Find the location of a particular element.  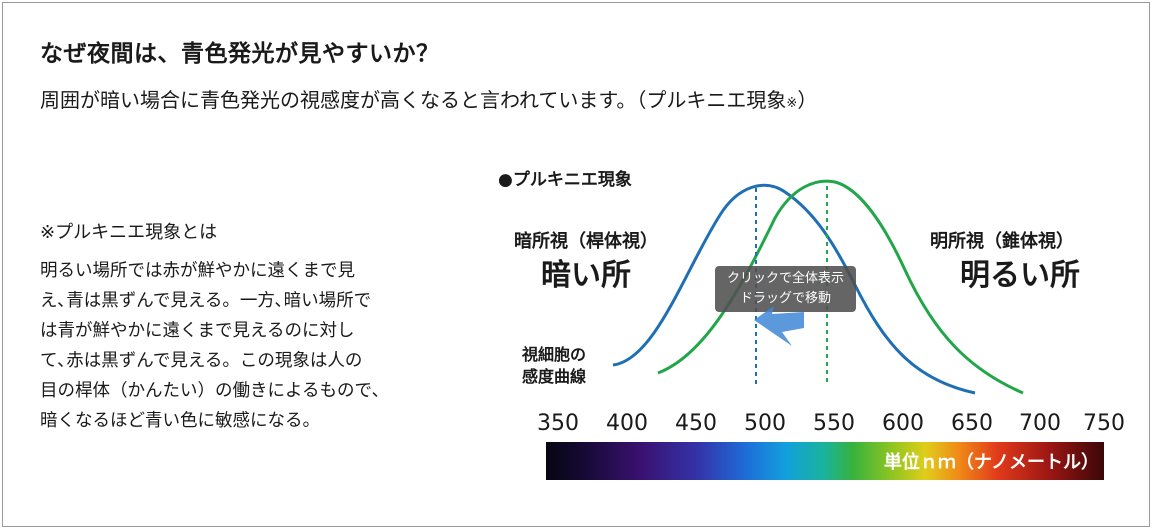

scotopic-big-label: 暗い所 is located at coordinates (586, 275).